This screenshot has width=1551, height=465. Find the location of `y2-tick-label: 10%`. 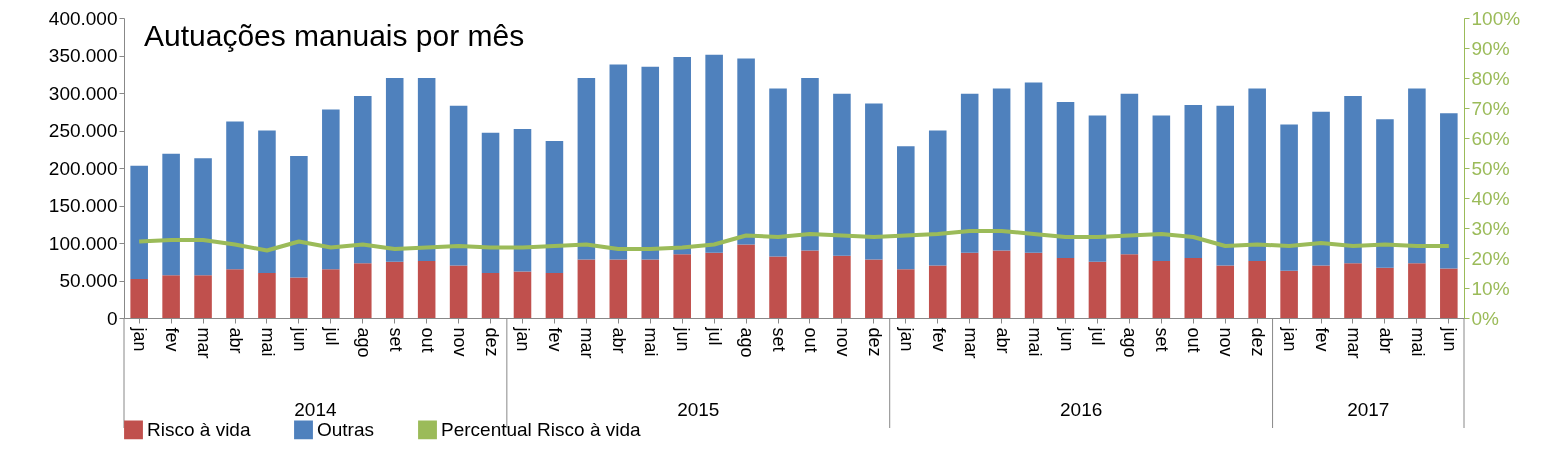

y2-tick-label: 10% is located at coordinates (1490, 288).